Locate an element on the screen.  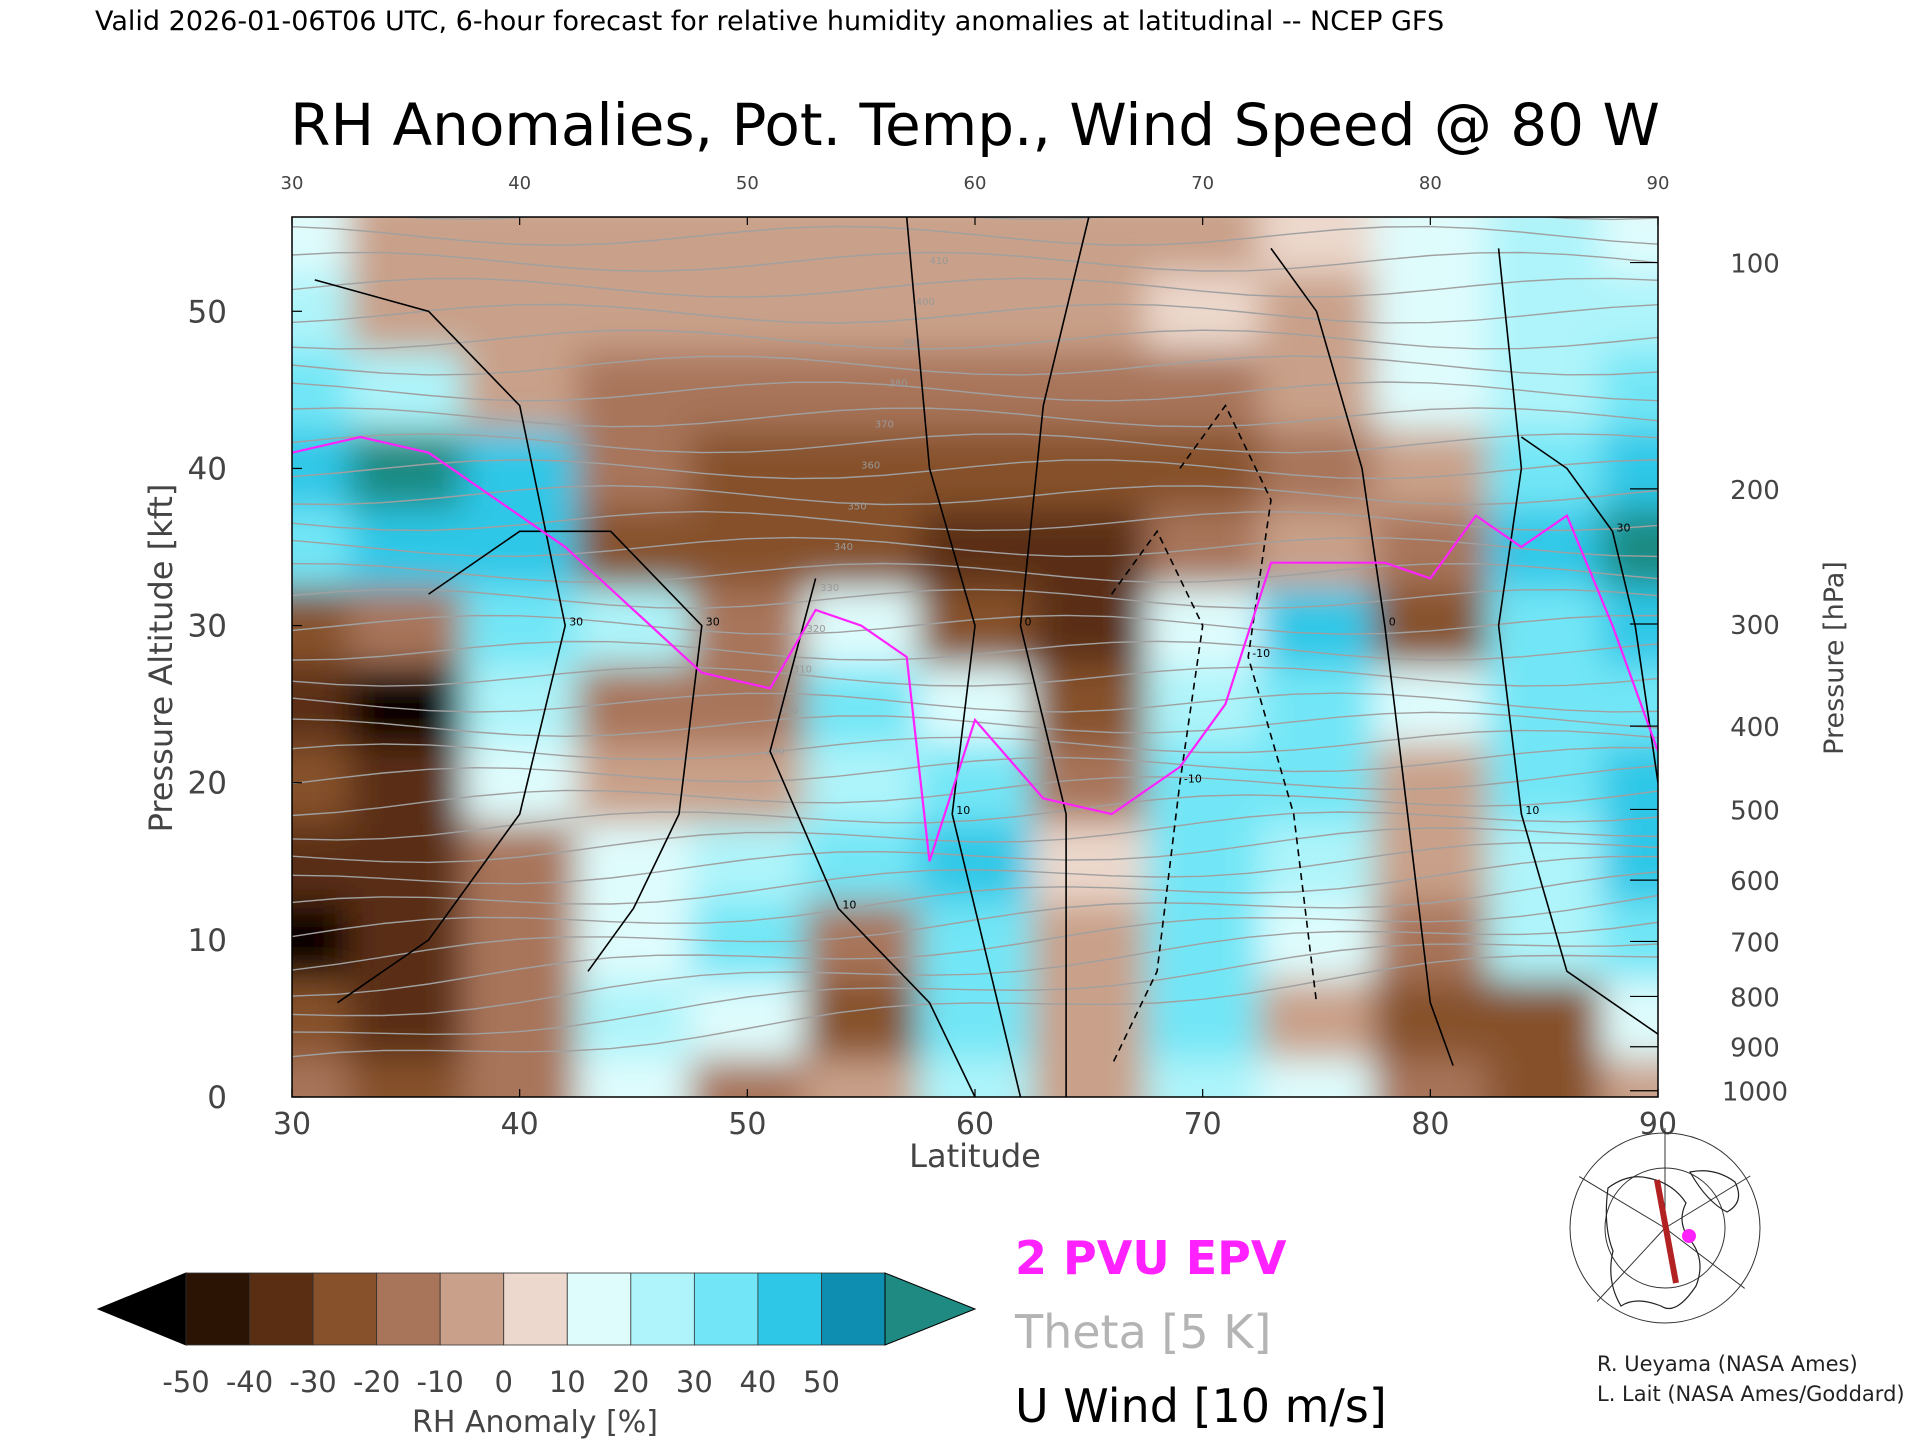
cross-section-line is located at coordinates (1666, 1231).